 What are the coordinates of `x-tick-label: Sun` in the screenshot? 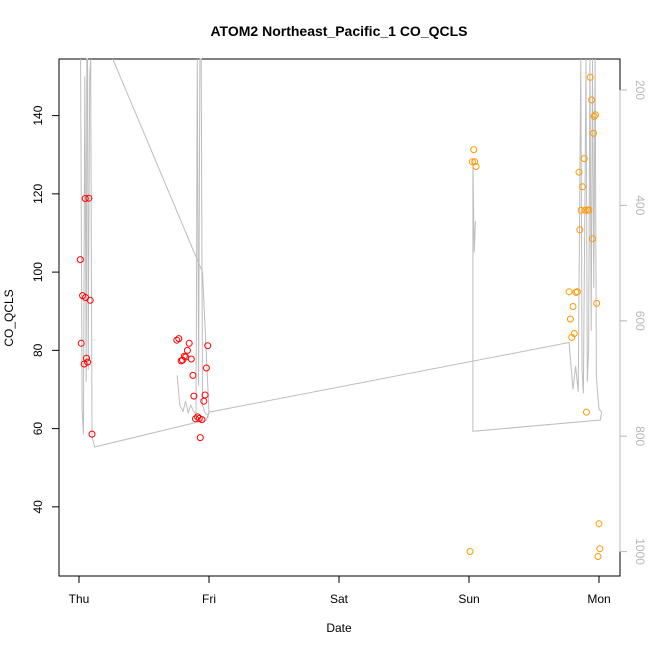 It's located at (468, 599).